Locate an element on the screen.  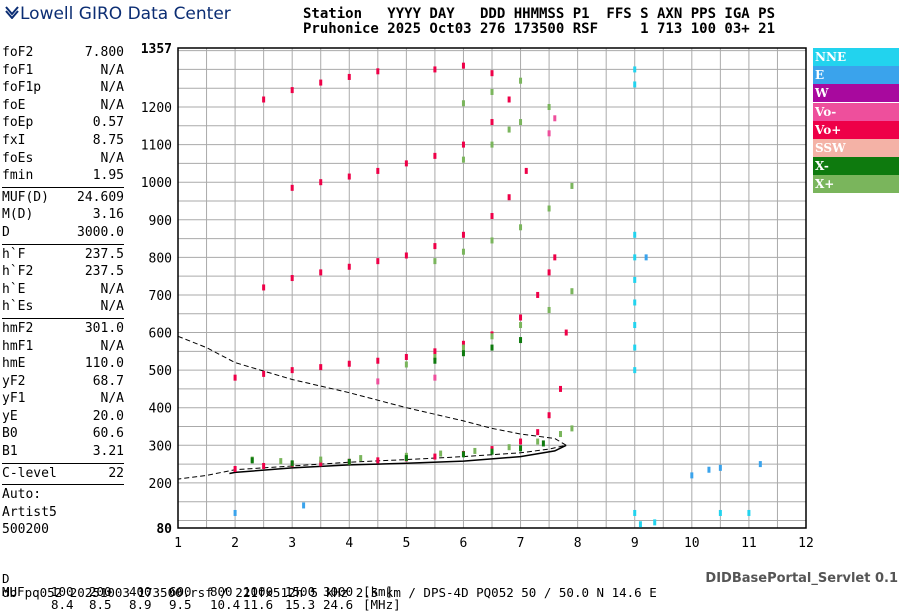
y-tick-label: 900 is located at coordinates (160, 221).